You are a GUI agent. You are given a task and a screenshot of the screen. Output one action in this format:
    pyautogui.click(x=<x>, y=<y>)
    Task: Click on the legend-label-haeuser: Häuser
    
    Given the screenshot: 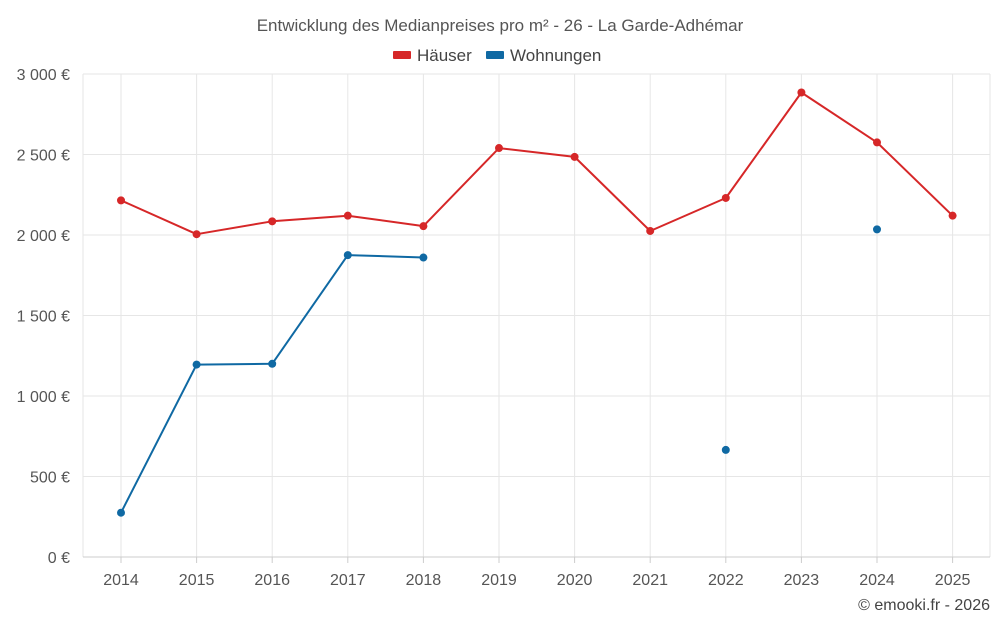 What is the action you would take?
    pyautogui.click(x=444, y=55)
    